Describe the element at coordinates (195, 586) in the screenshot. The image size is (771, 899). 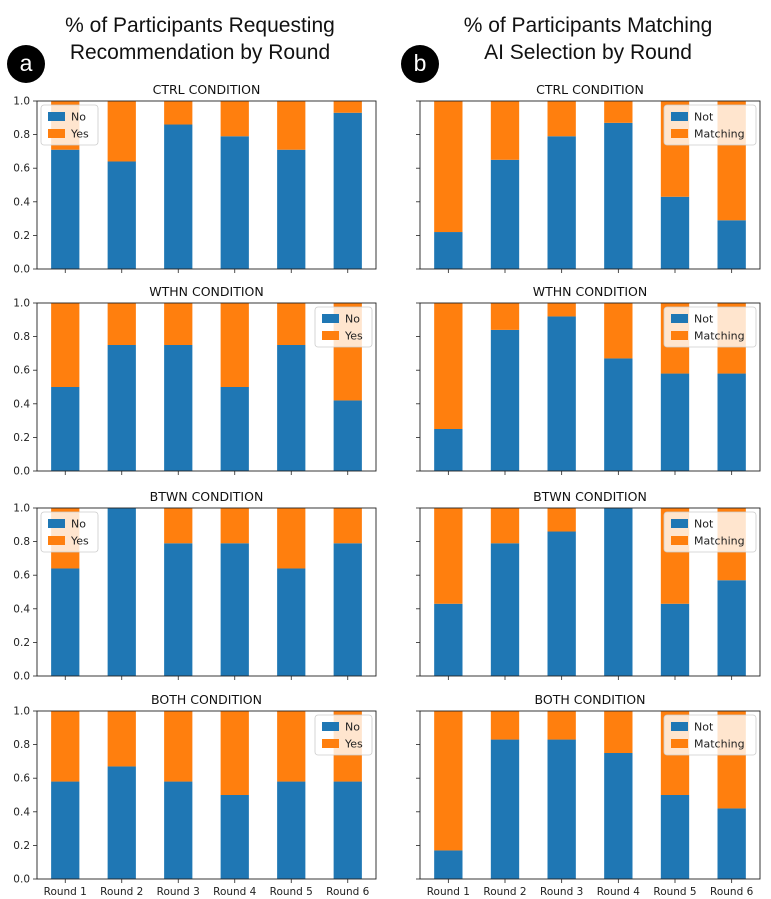
I see `chart-panel-a-3: BTWN CONDITION 0.0 0.2 0.4 0.6 0.8 1.0 No Yes` at that location.